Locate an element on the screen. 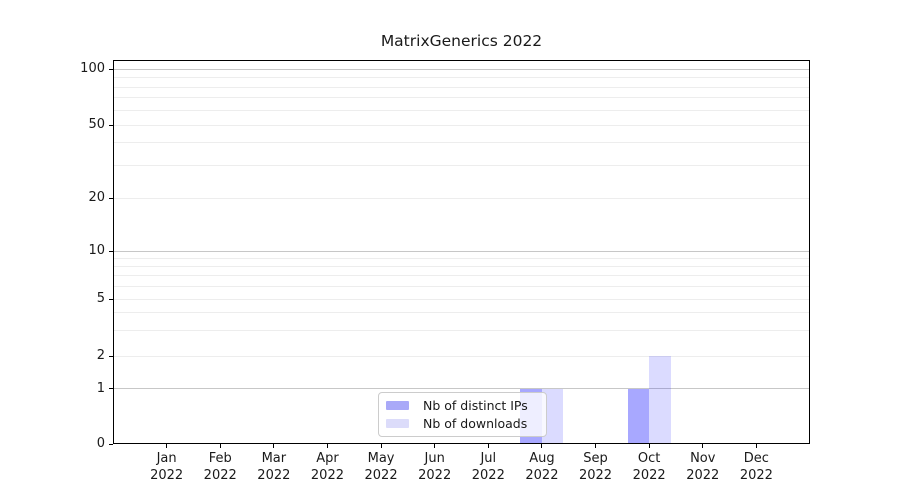 This screenshot has height=500, width=900. y-tick-label-50: 50 is located at coordinates (96, 124).